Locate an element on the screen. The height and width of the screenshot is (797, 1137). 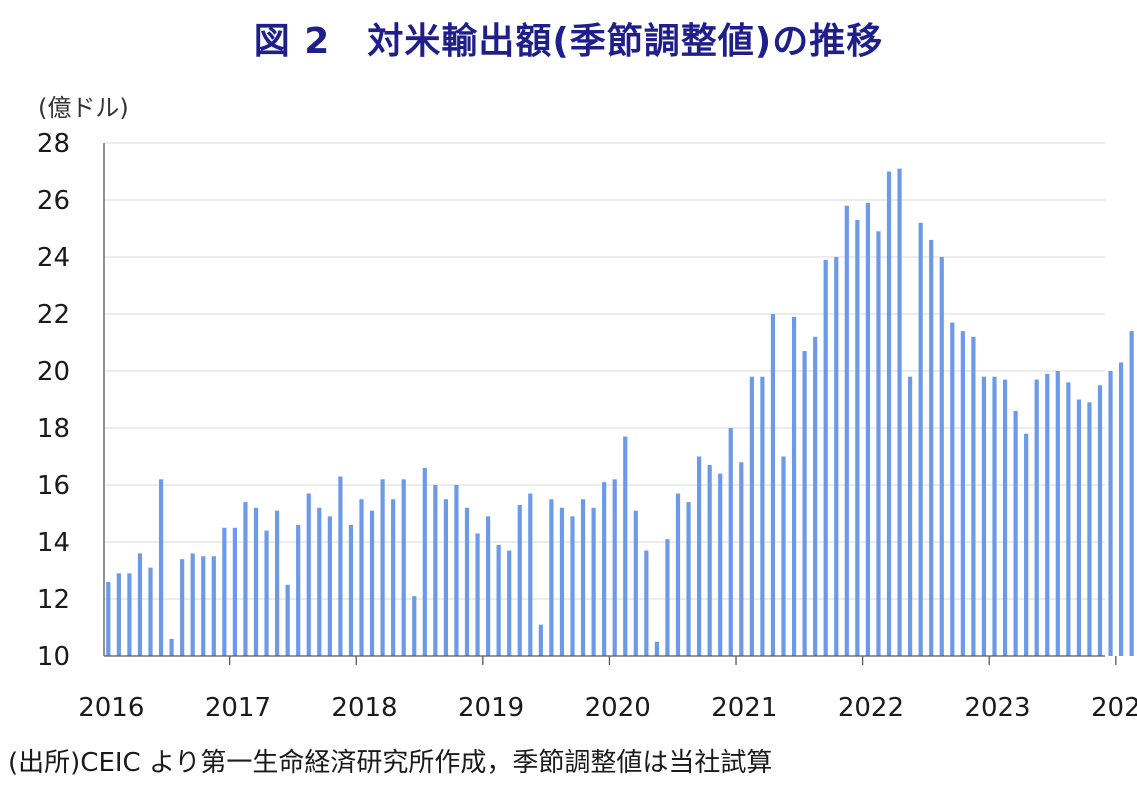
x-tick-label: 2022 is located at coordinates (871, 708).